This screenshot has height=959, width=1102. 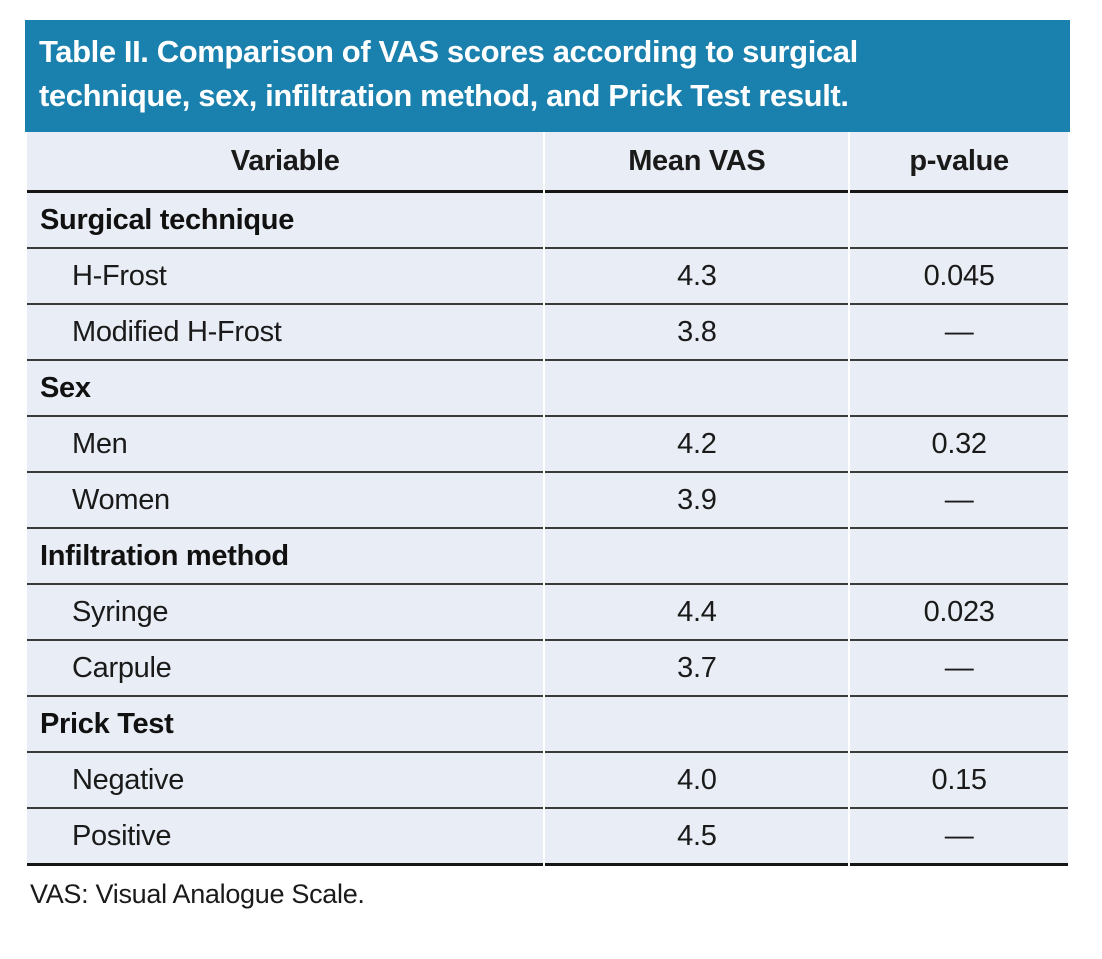 I want to click on variable-cell: Positive, so click(x=285, y=837).